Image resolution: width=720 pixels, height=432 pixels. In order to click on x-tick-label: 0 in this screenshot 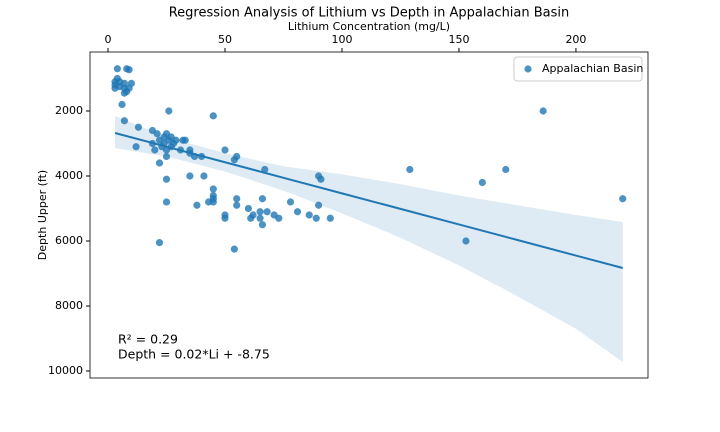, I will do `click(108, 39)`.